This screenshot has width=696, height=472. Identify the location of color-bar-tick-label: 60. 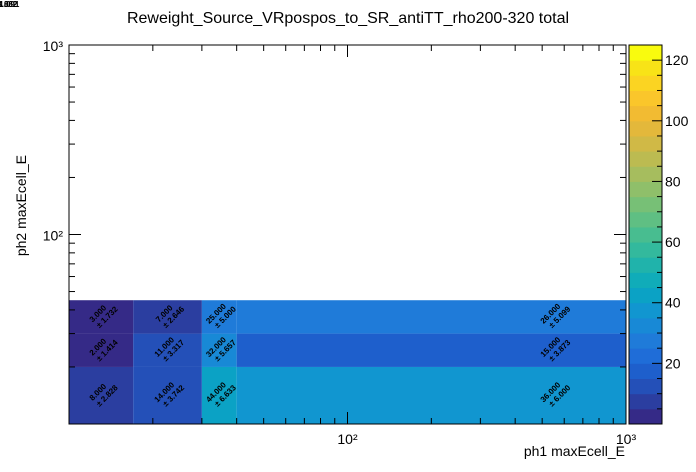
(673, 242).